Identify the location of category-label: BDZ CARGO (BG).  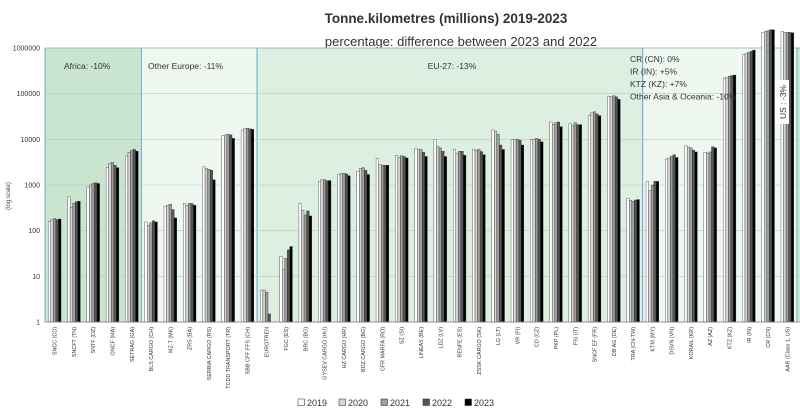
(364, 349).